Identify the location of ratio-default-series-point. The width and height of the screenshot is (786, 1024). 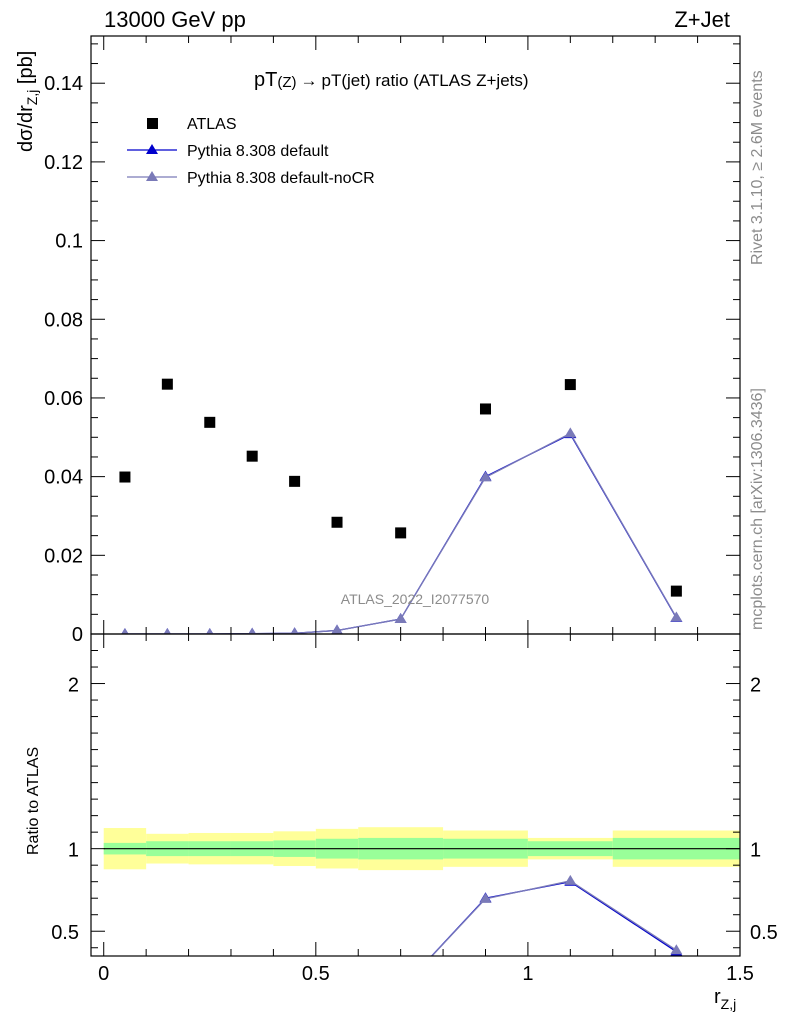
(401, 988).